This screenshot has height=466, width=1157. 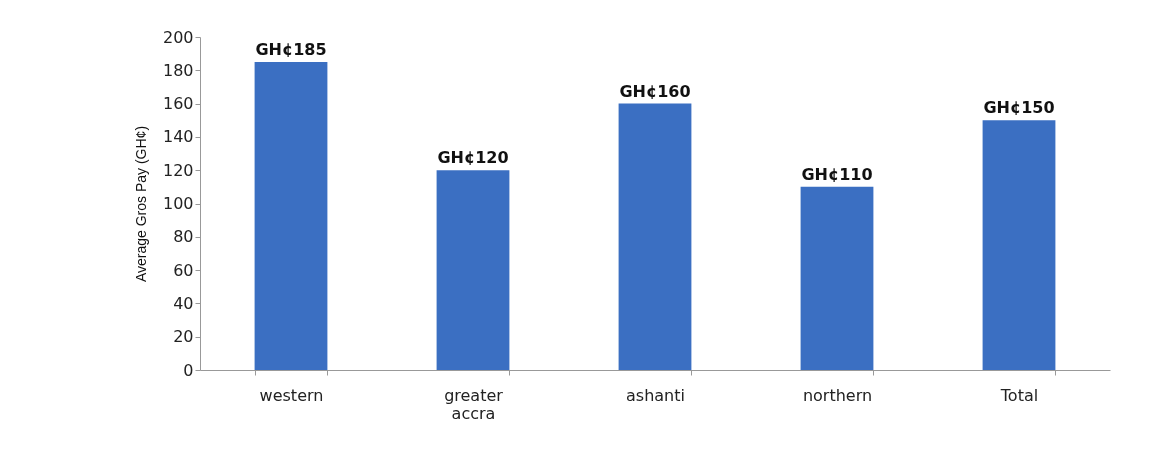 What do you see at coordinates (291, 49) in the screenshot?
I see `data-label: GH¢185` at bounding box center [291, 49].